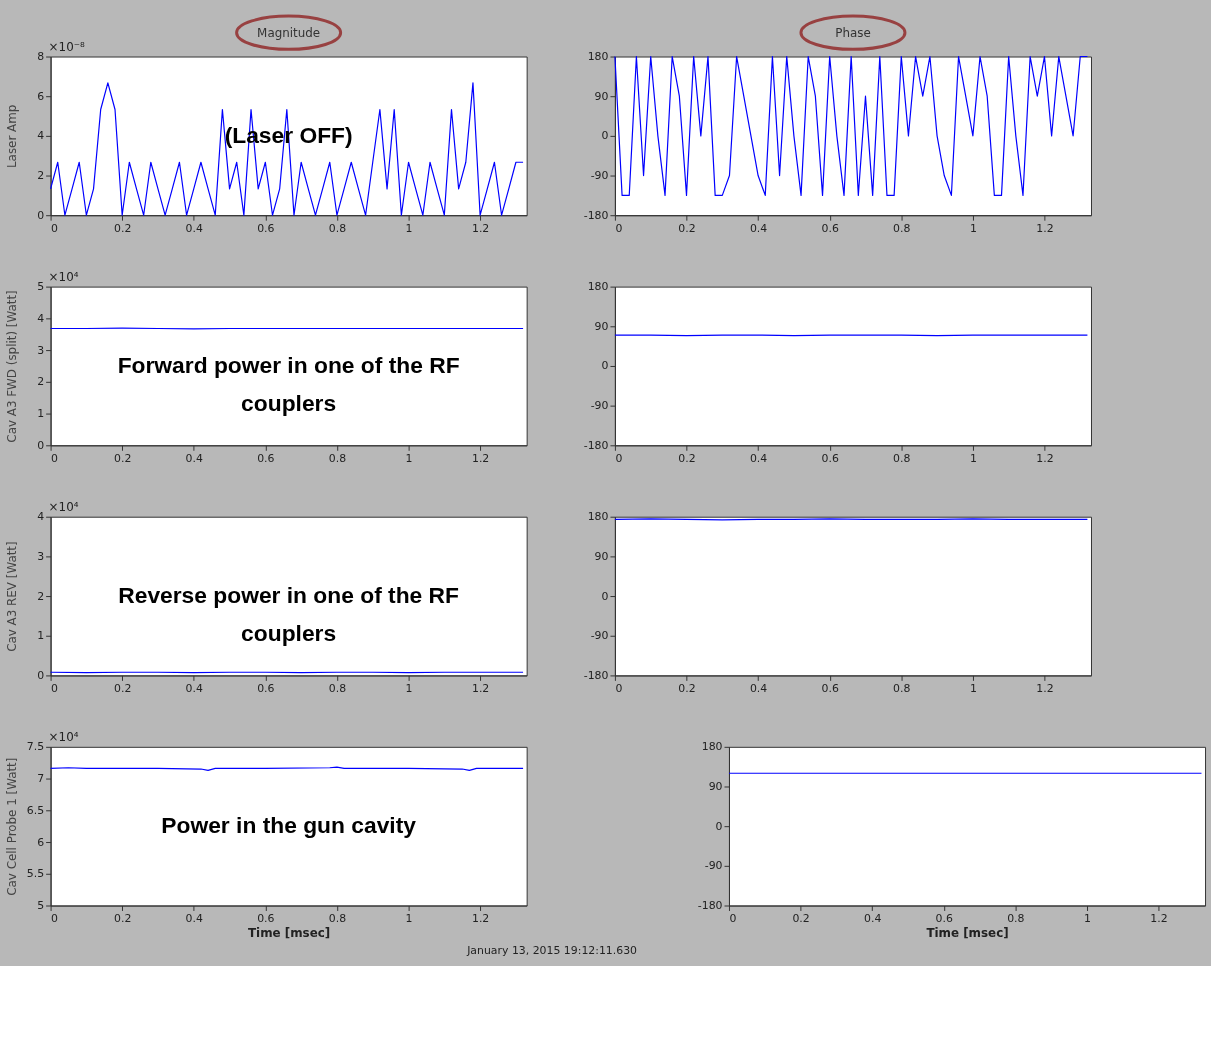  Describe the element at coordinates (289, 32) in the screenshot. I see `chart-title: Magnitude` at that location.